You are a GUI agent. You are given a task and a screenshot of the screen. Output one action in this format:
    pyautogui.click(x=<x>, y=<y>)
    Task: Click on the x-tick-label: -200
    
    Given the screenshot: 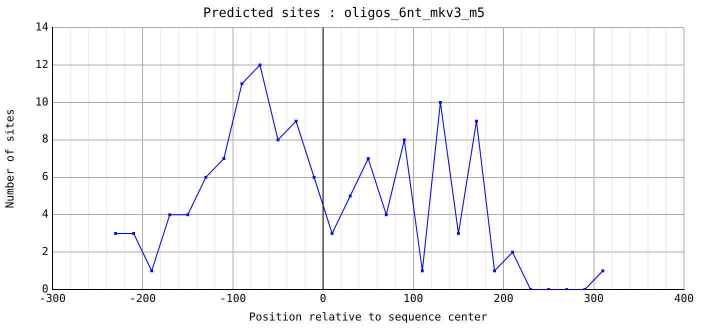 What is the action you would take?
    pyautogui.click(x=142, y=299)
    